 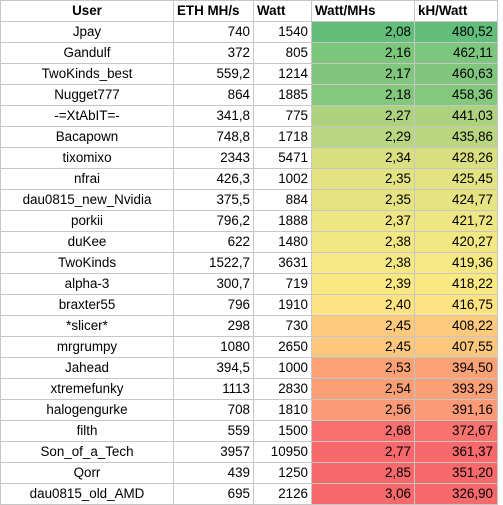 I want to click on cell-kh-per-watt: 407,55, so click(x=456, y=347).